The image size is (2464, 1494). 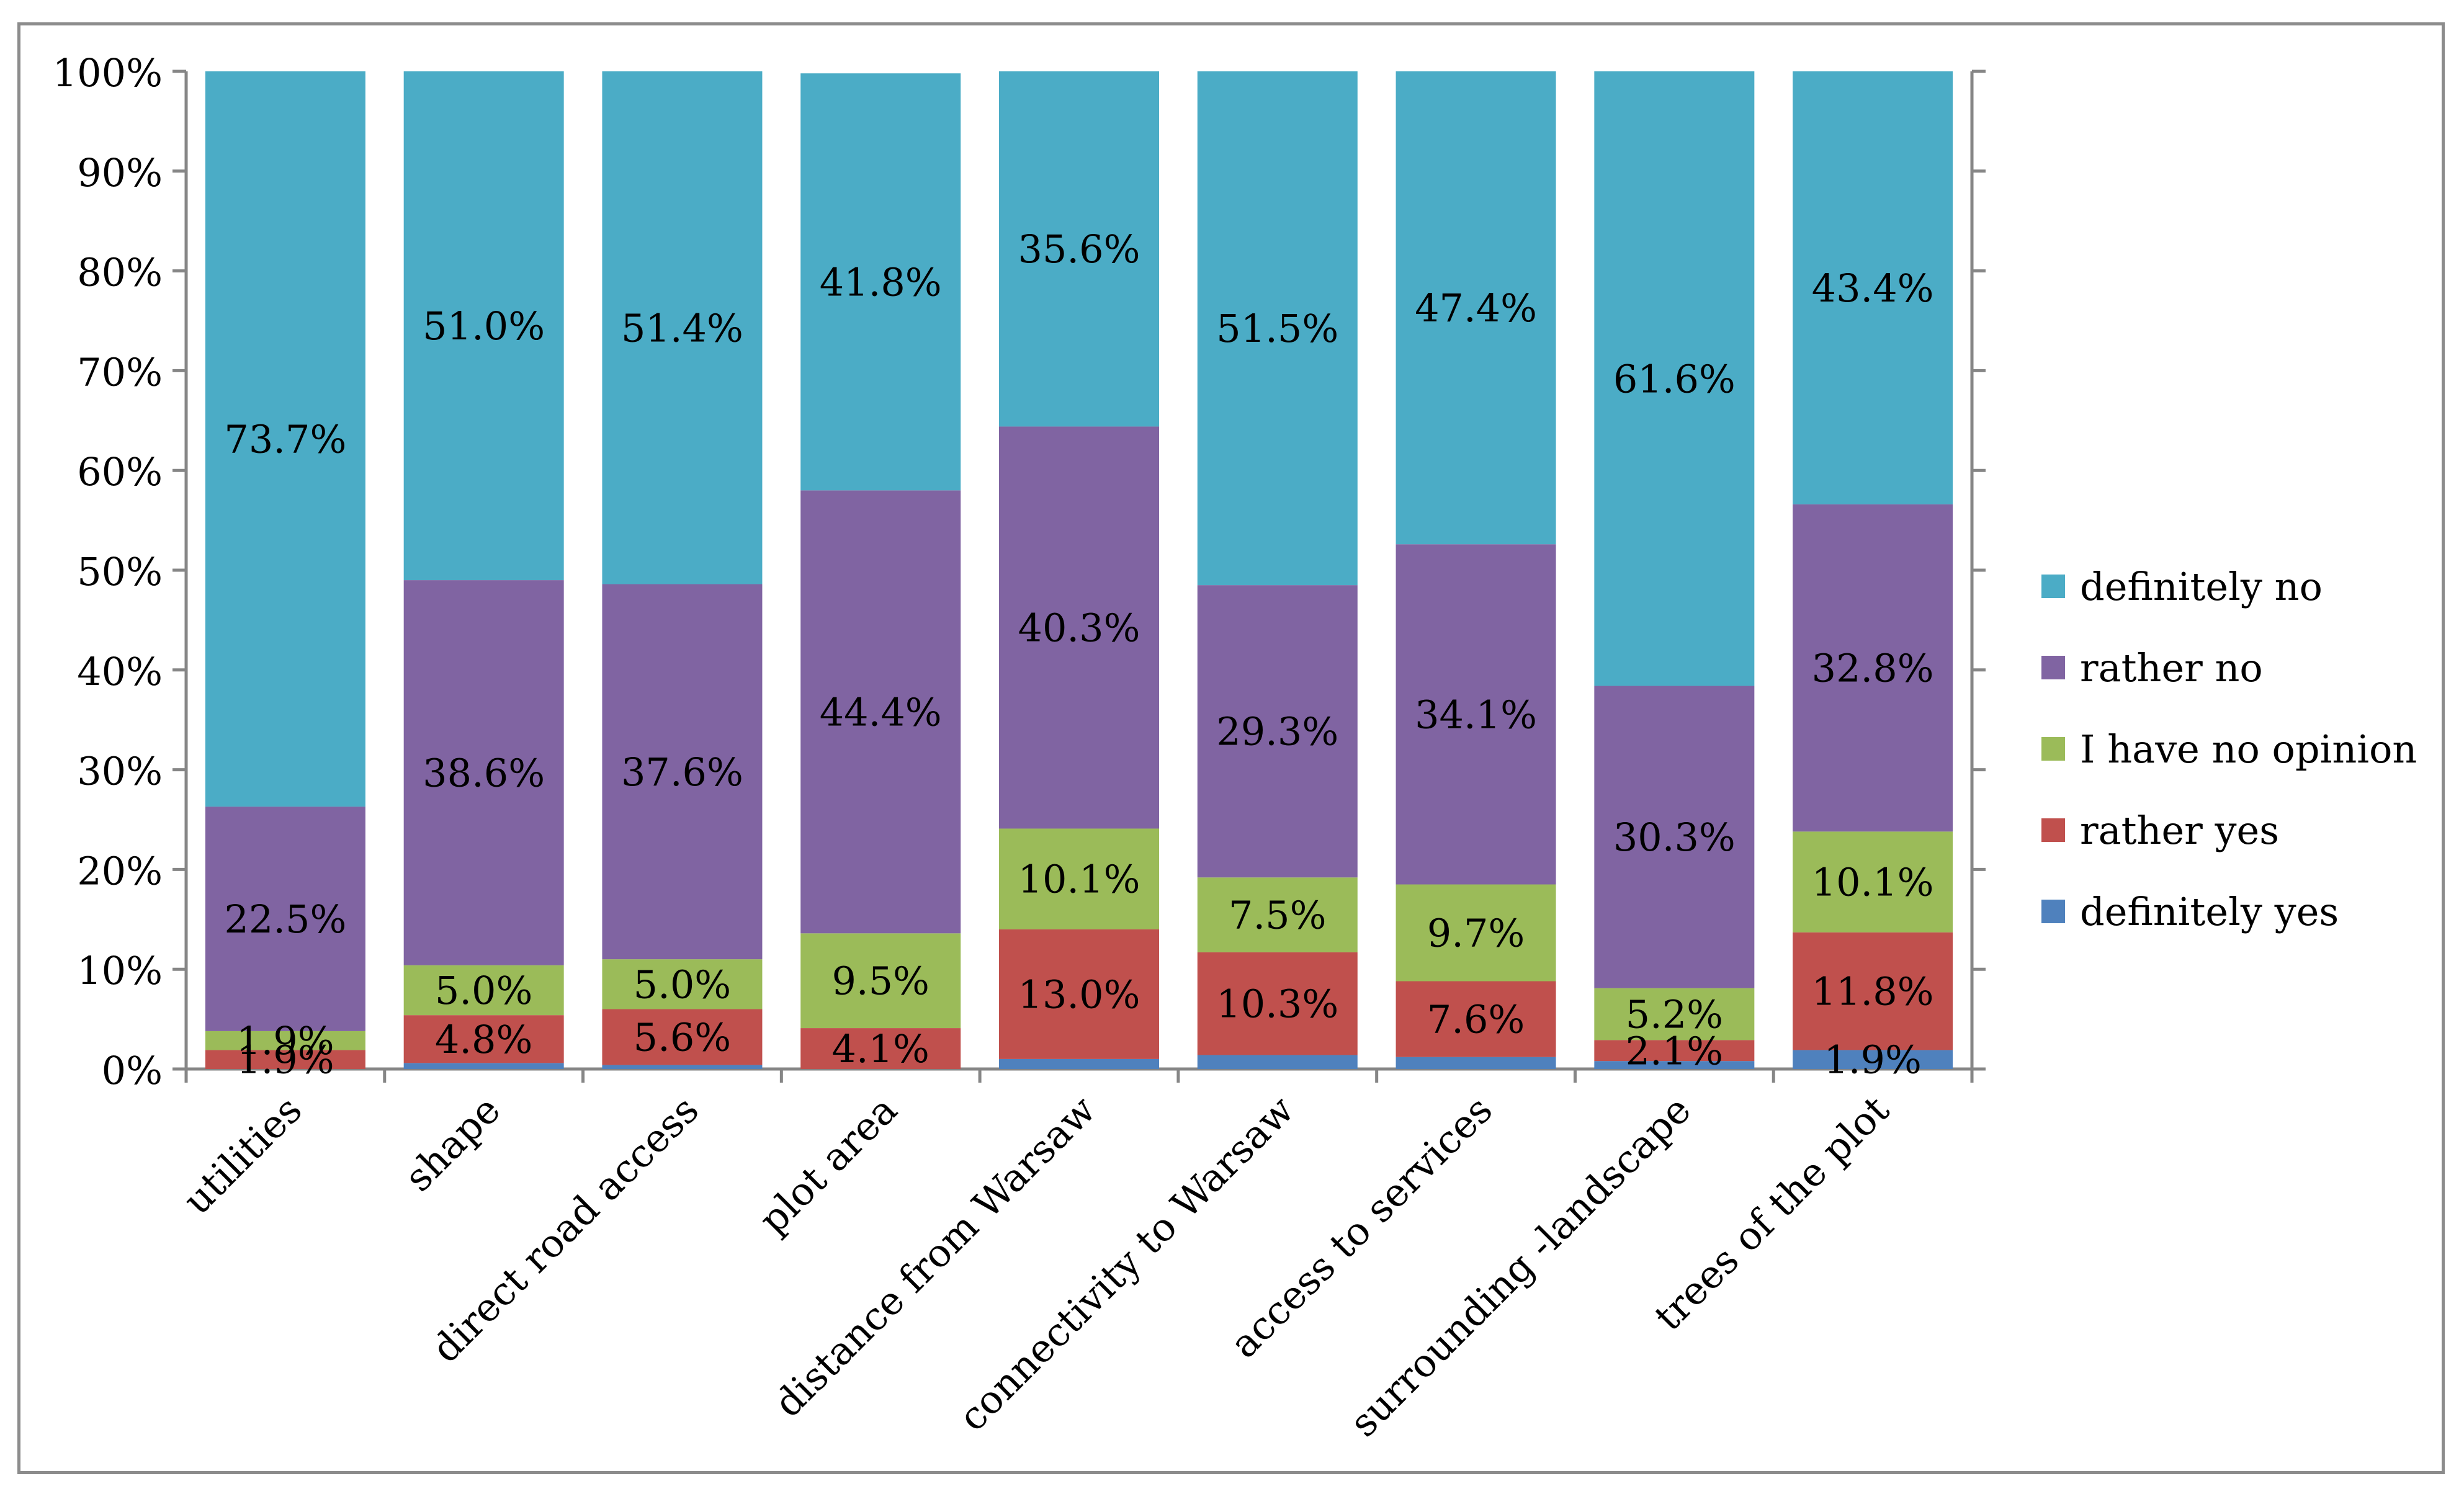 I want to click on data-label-i-have-no-opinion: 5.2%, so click(x=1675, y=1015).